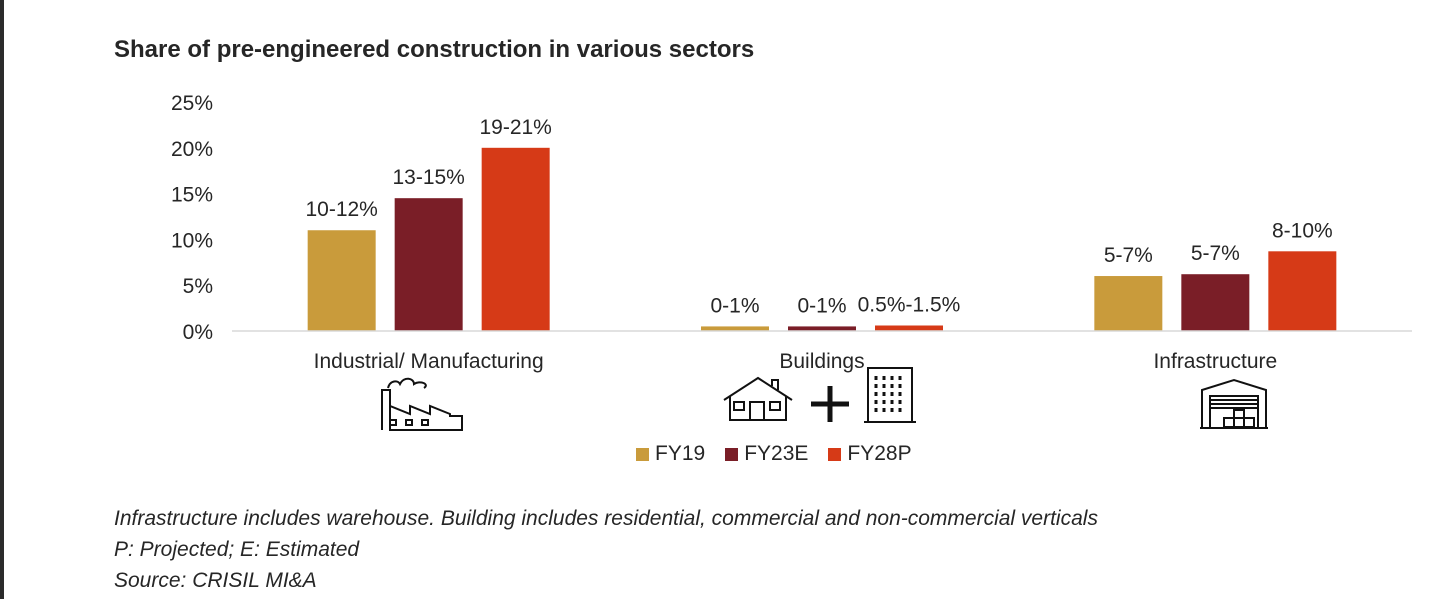 The height and width of the screenshot is (599, 1456). Describe the element at coordinates (1302, 230) in the screenshot. I see `data-label: 8-10%` at that location.